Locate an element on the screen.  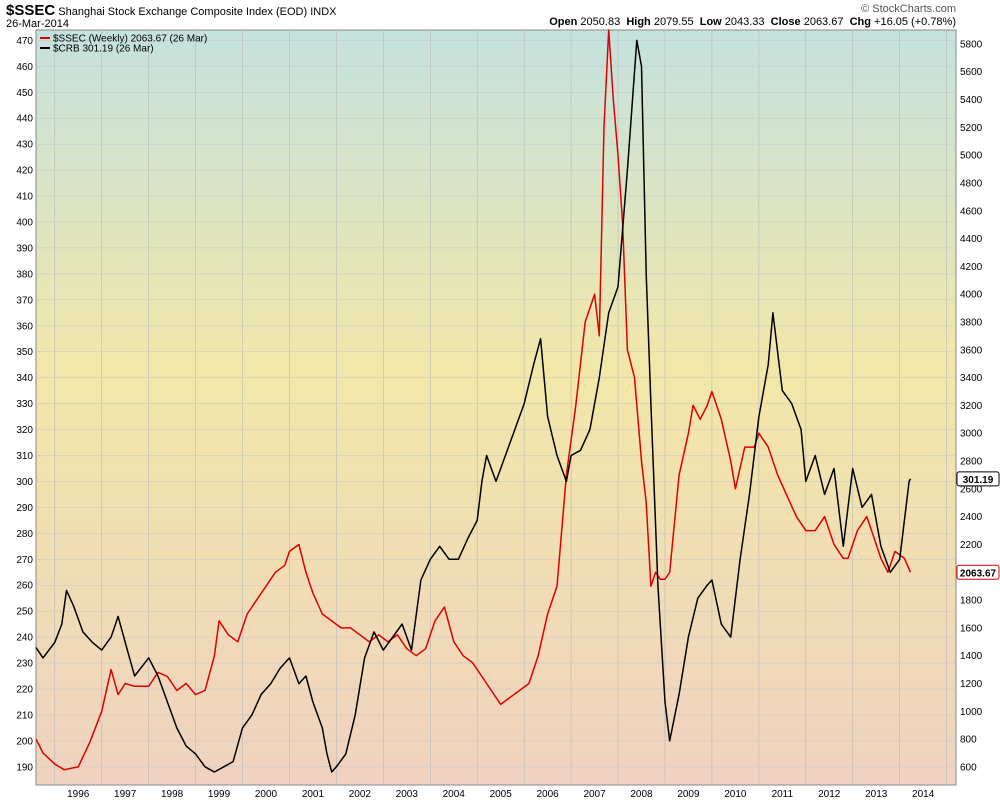
left-tick-label: 210 is located at coordinates (24, 715).